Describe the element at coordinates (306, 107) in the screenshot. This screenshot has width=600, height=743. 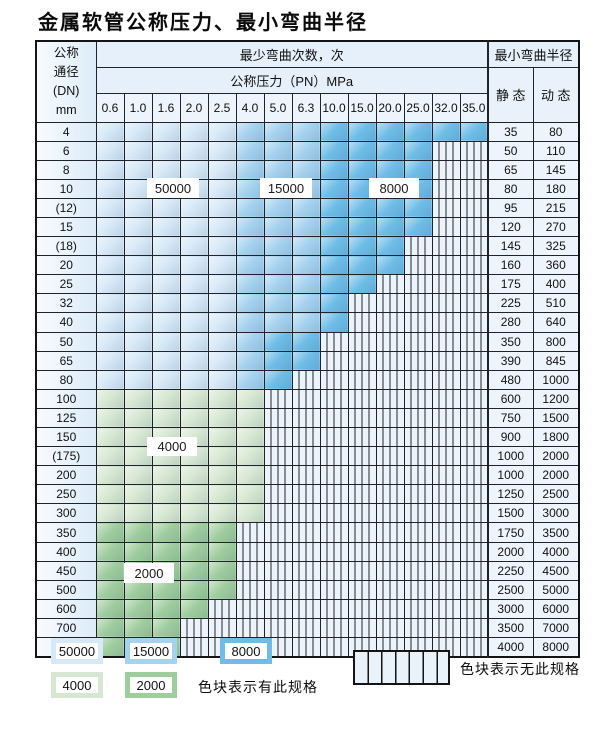
I see `pressure-value-header: 6.3` at that location.